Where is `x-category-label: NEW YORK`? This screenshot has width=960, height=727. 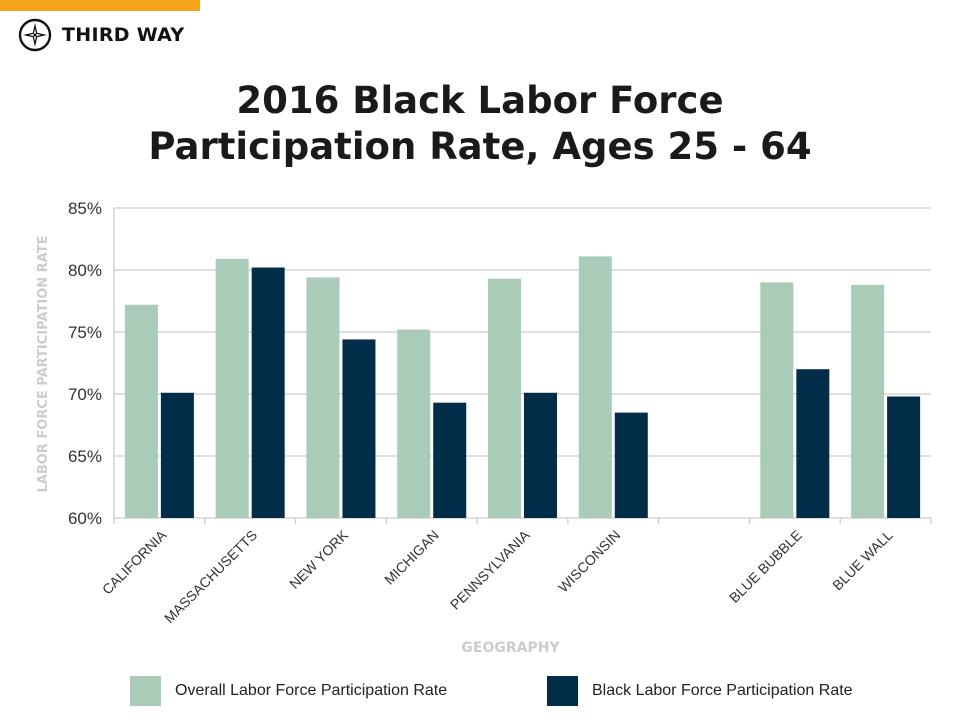
x-category-label: NEW YORK is located at coordinates (319, 559).